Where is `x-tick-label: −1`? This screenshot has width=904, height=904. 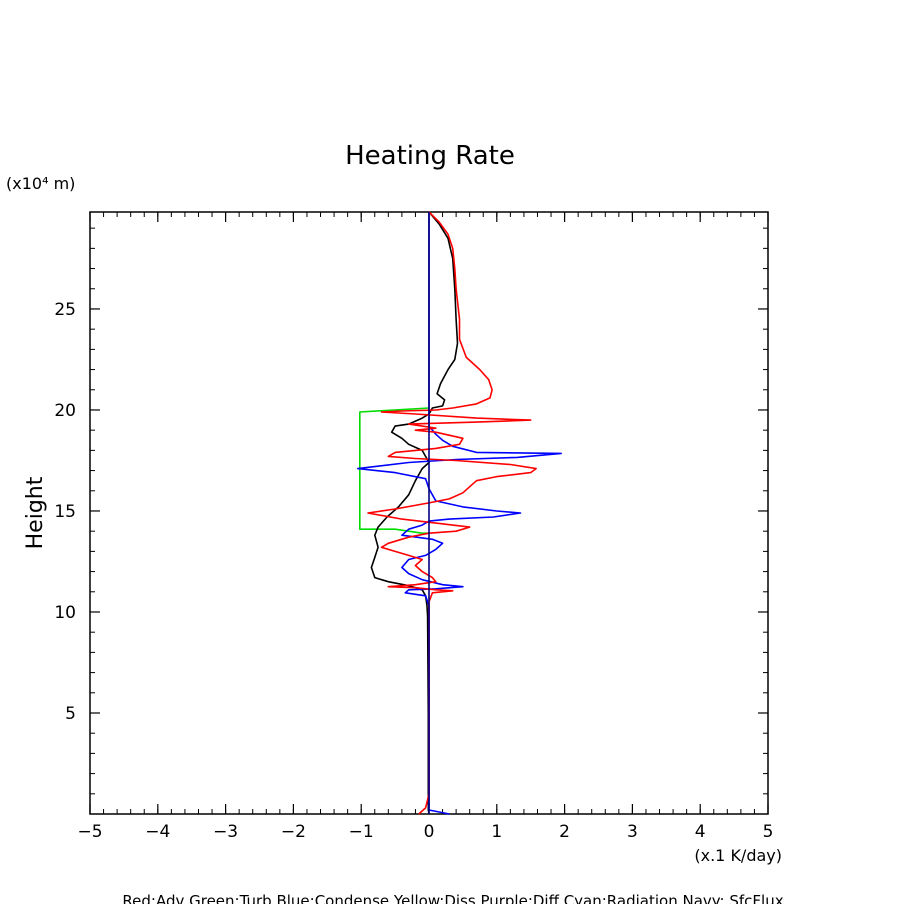 x-tick-label: −1 is located at coordinates (361, 832).